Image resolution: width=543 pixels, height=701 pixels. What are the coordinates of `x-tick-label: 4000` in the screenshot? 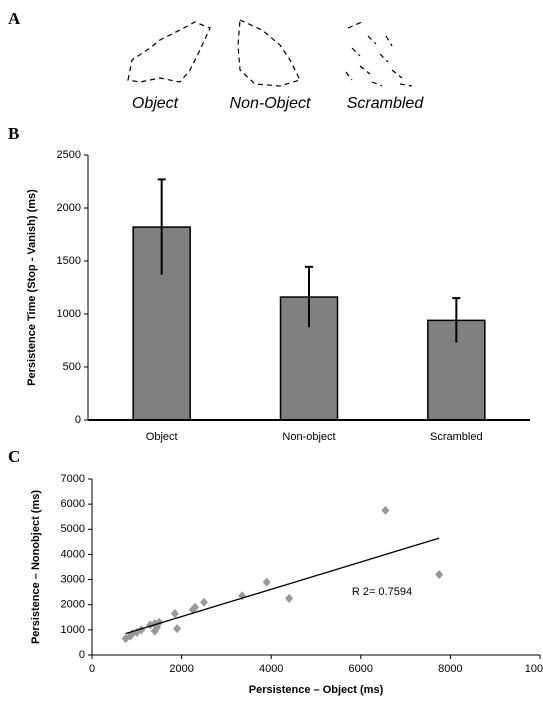 It's located at (271, 669).